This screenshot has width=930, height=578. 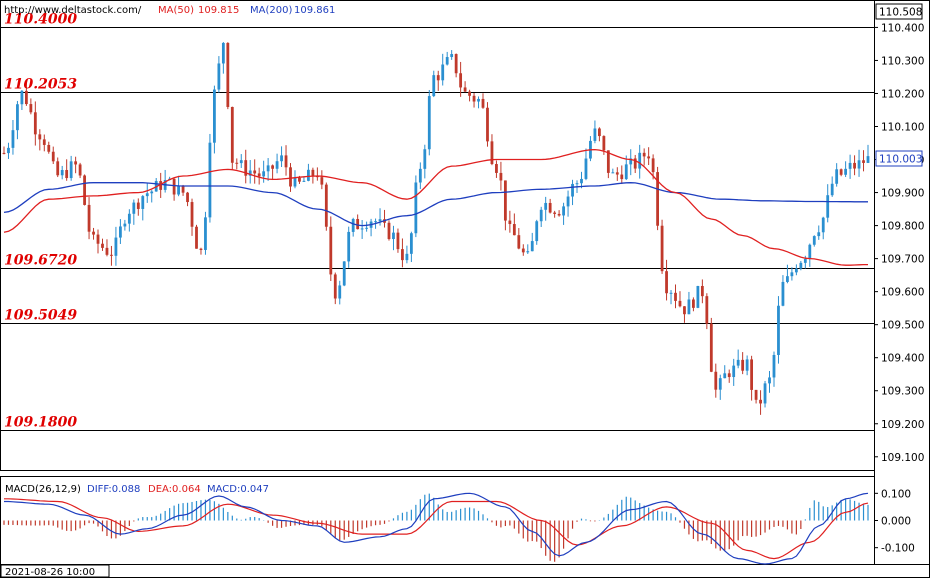 I want to click on price-tick-label: 109.500, so click(x=902, y=326).